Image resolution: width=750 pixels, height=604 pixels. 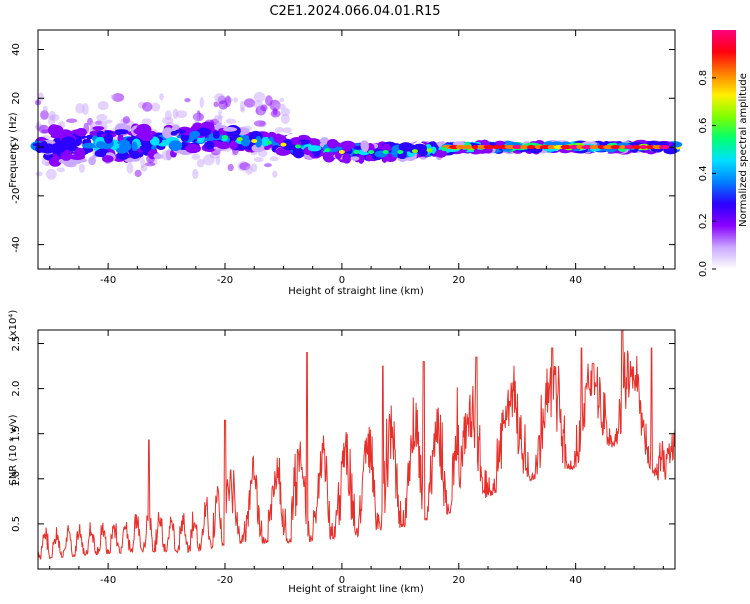 I want to click on colorbar-tick-label: 0.4, so click(x=703, y=173).